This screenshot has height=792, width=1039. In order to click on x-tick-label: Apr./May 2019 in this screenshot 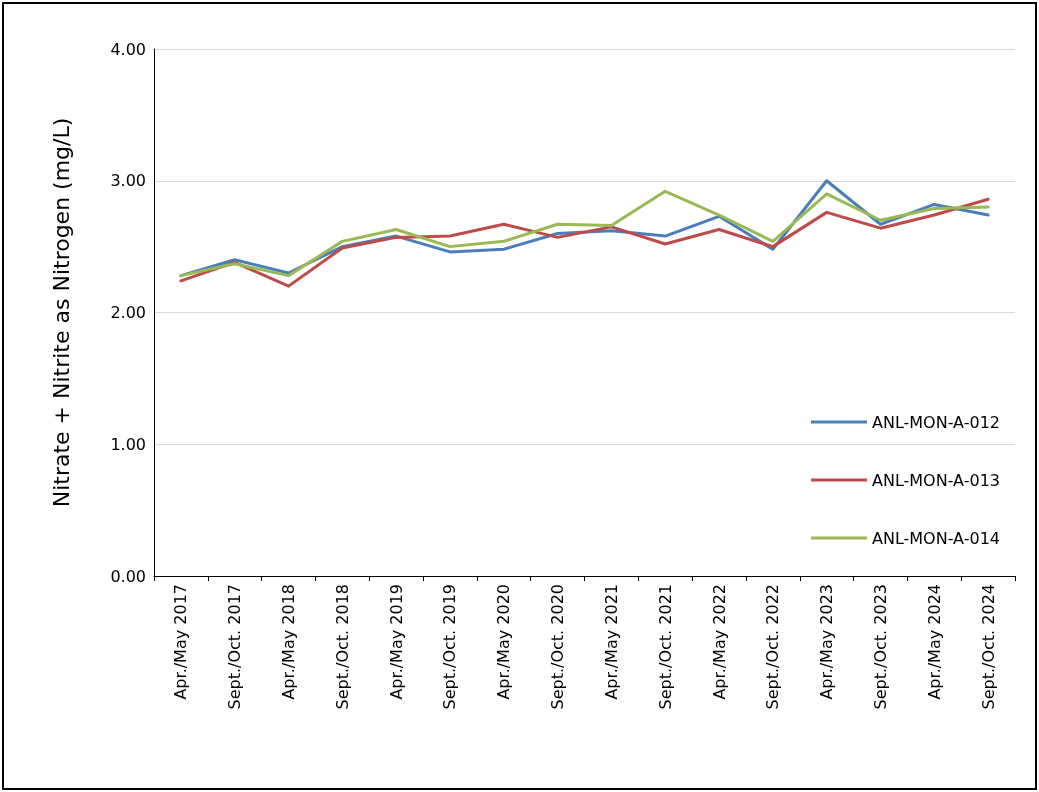, I will do `click(396, 642)`.